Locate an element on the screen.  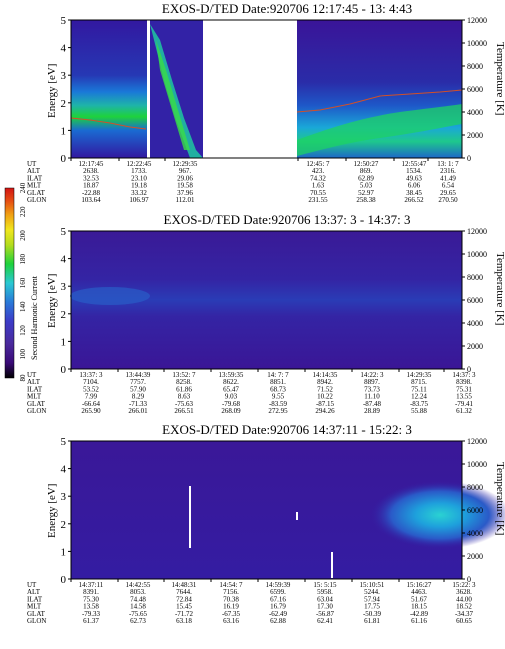
panel-3-ytick-label: 4 is located at coordinates (64, 470).